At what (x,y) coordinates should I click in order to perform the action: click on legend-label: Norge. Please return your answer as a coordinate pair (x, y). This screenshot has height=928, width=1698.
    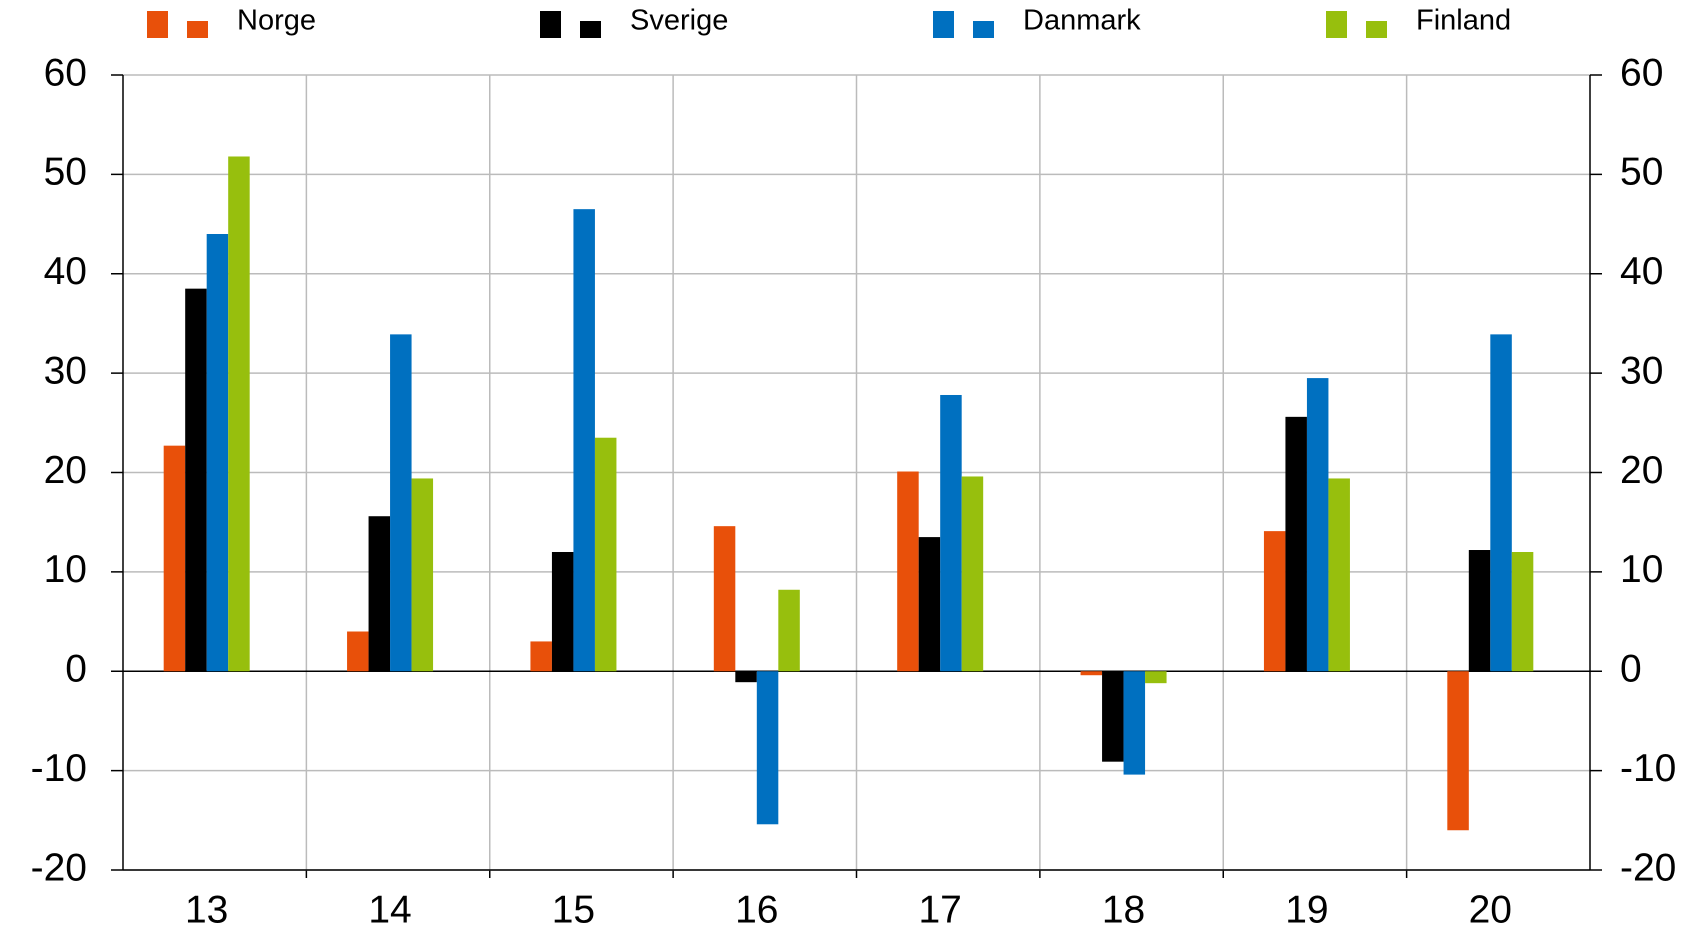
    Looking at the image, I should click on (276, 21).